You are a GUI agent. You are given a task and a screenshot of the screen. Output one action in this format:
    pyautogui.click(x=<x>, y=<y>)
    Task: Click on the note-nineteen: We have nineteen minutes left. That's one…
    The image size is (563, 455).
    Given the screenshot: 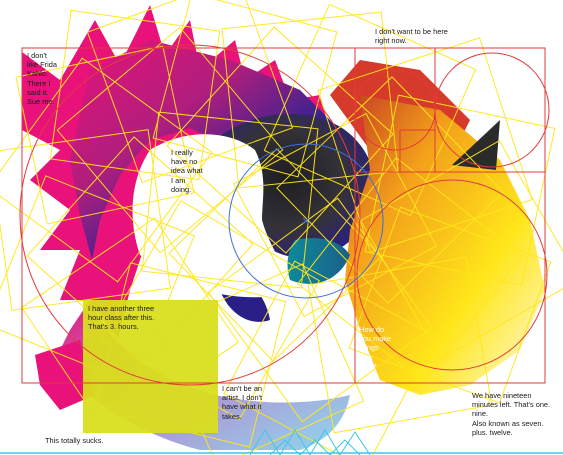 What is the action you would take?
    pyautogui.click(x=511, y=414)
    